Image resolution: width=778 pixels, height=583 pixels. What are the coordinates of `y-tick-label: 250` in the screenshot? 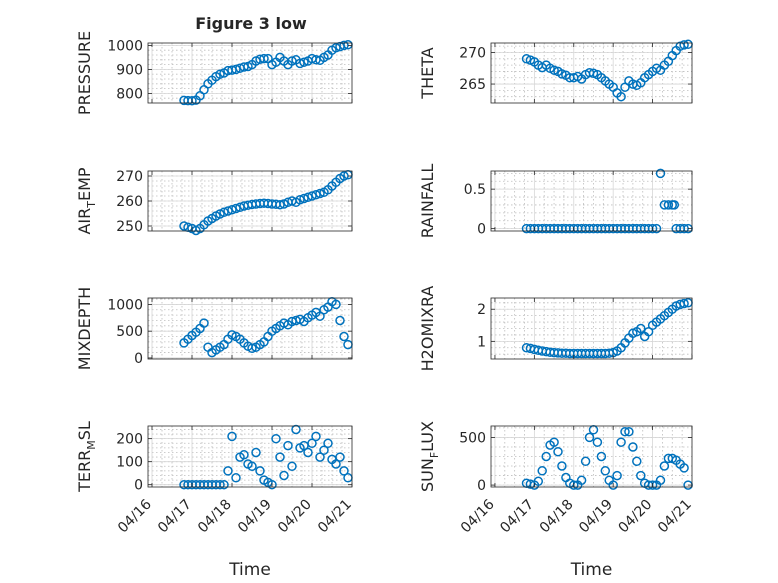 It's located at (129, 227).